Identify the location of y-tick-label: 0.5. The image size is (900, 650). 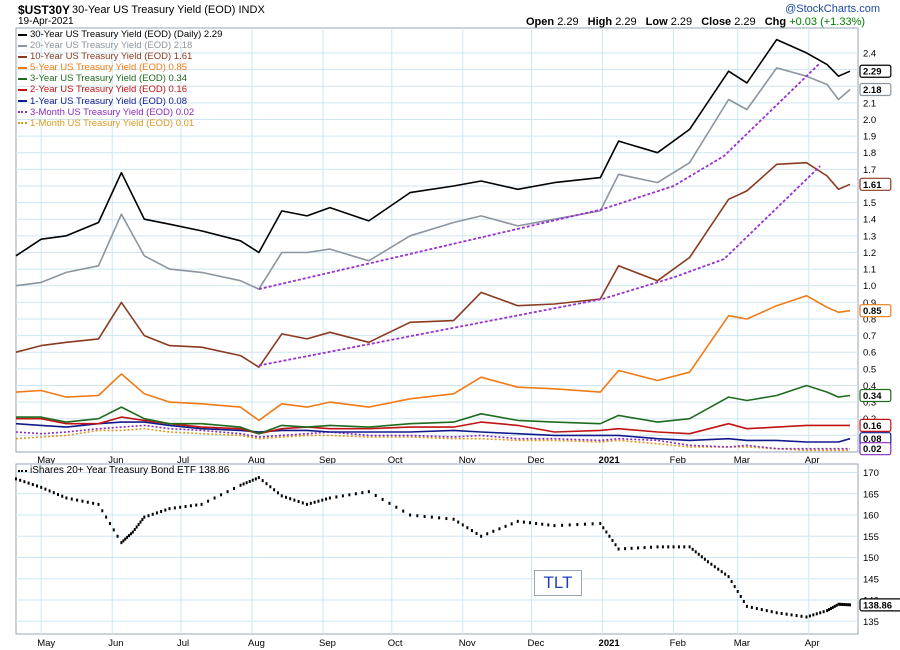
(869, 369).